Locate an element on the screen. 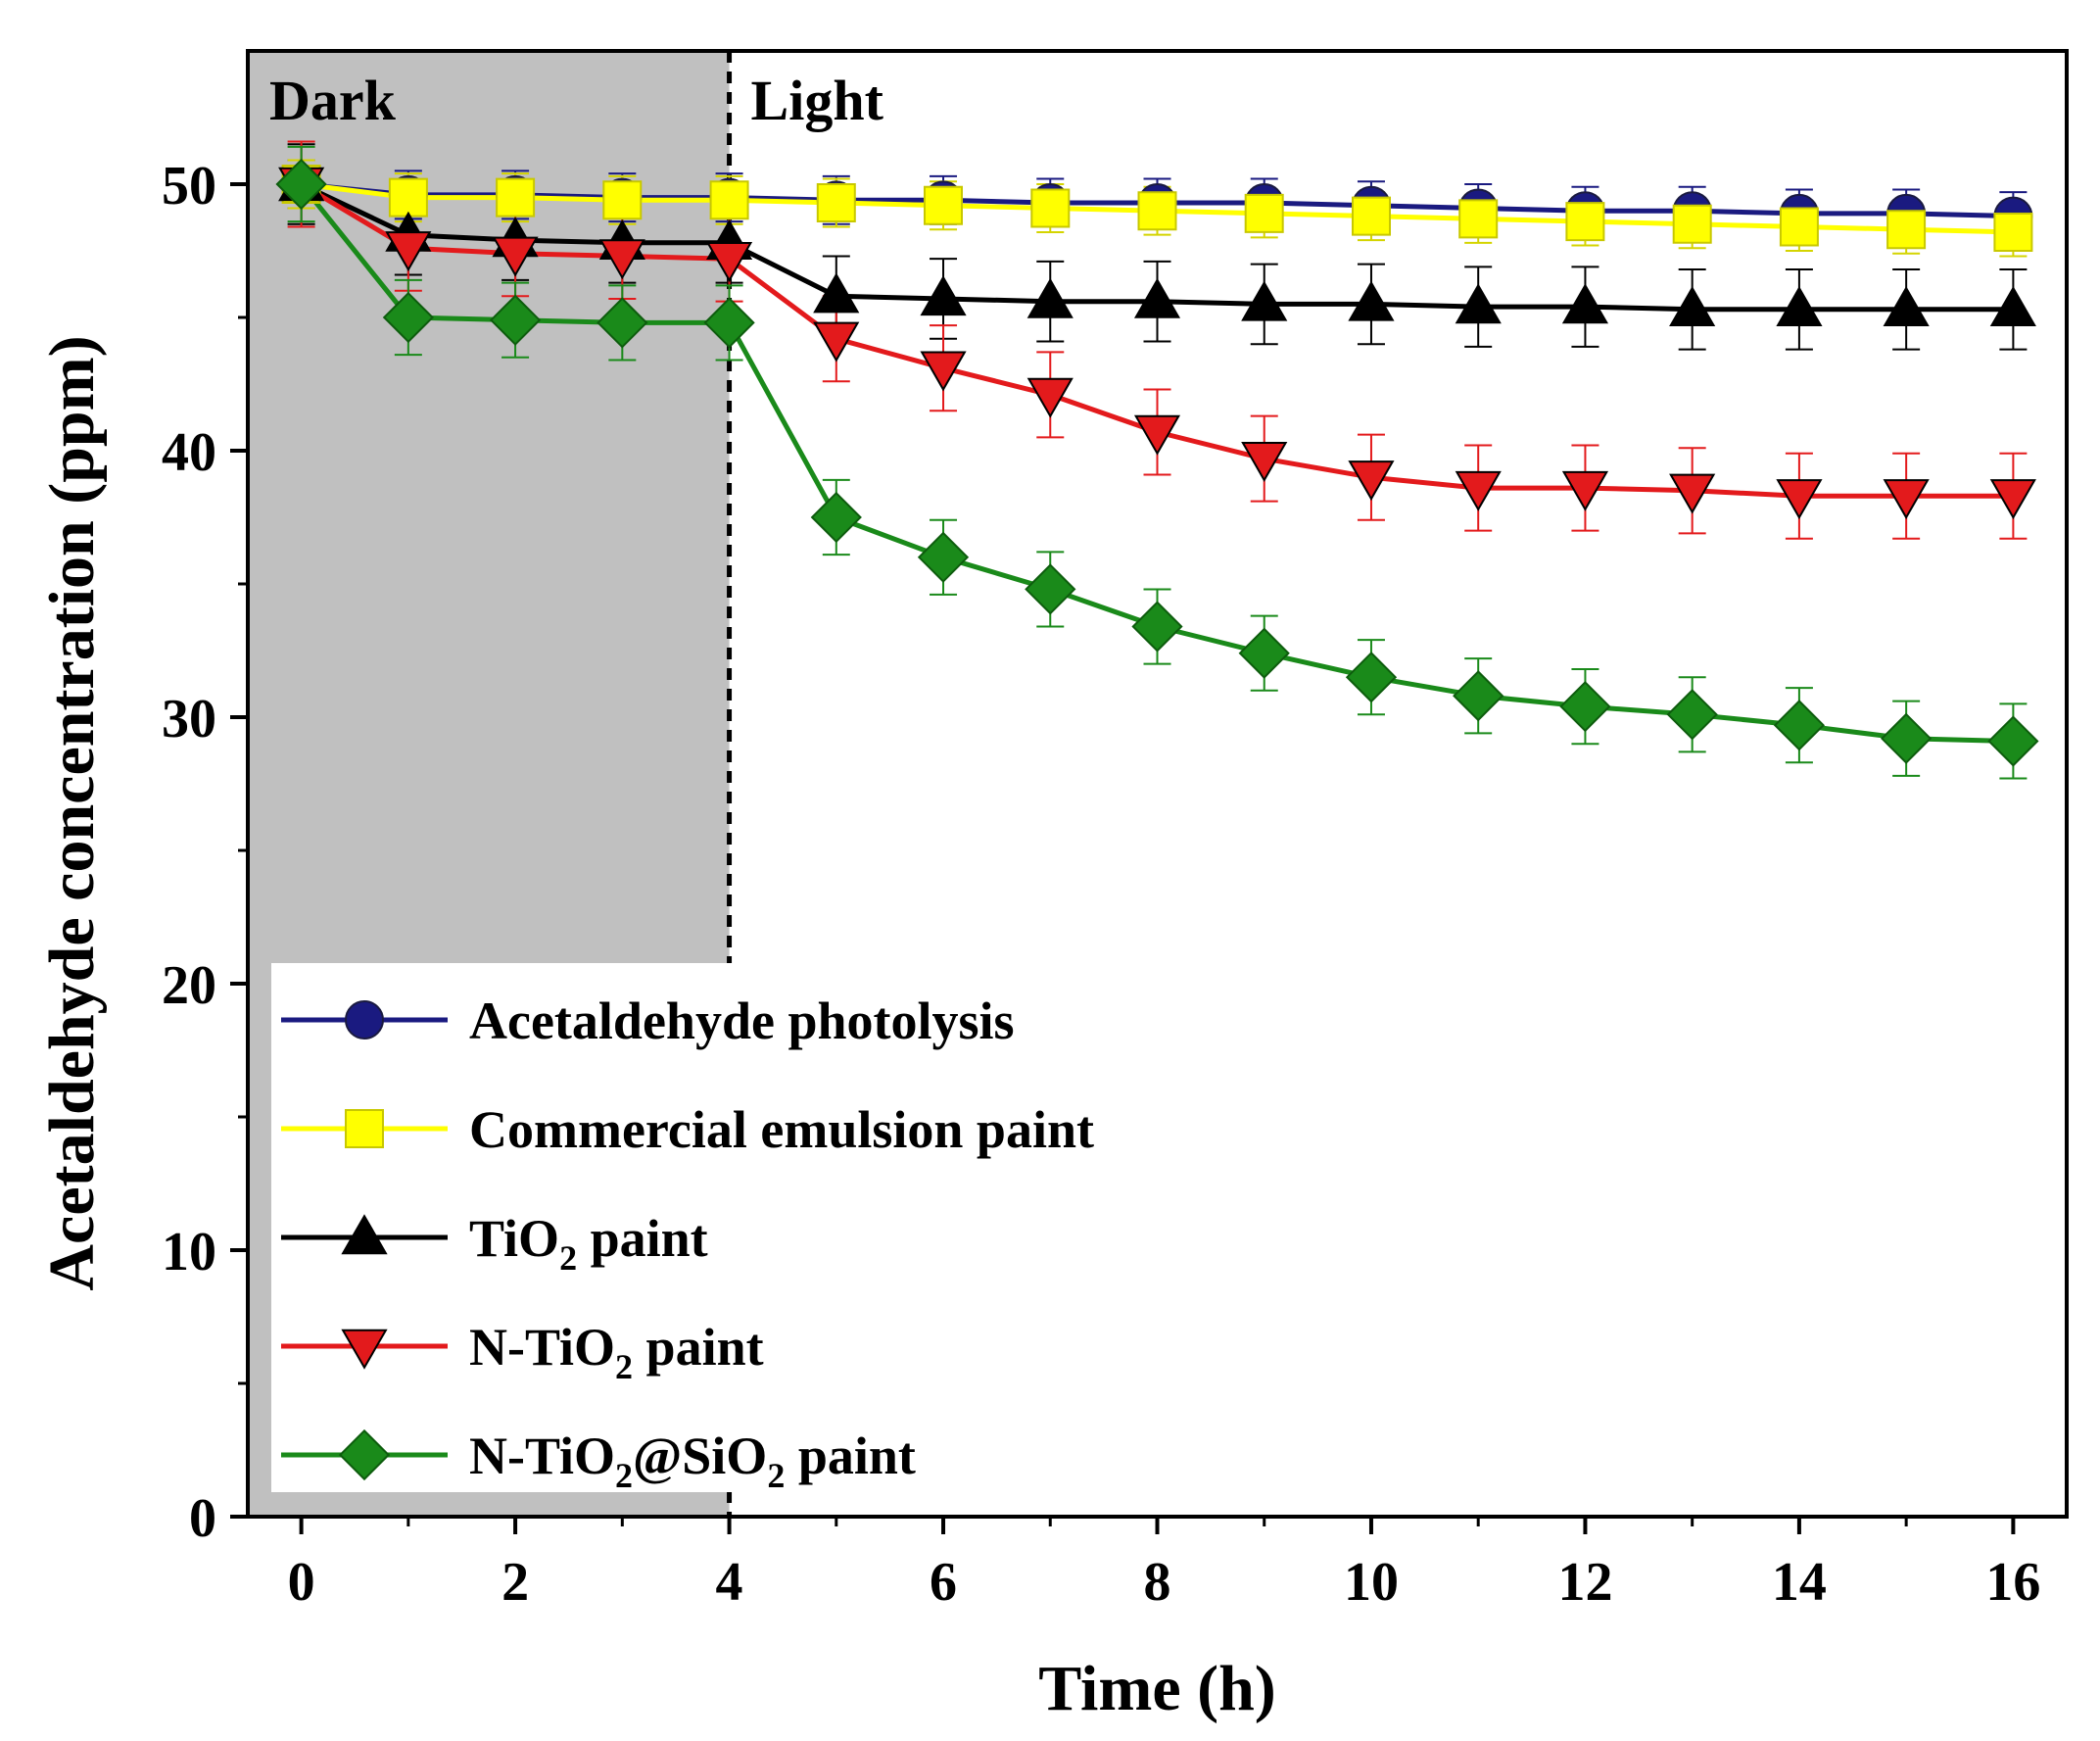  region-label-light: Light is located at coordinates (817, 100).